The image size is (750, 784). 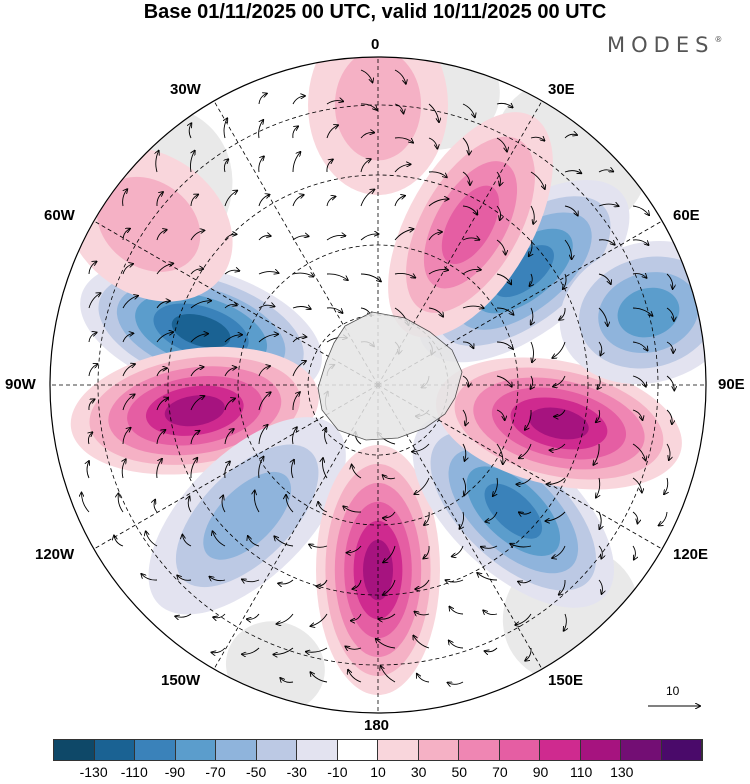 What do you see at coordinates (673, 691) in the screenshot?
I see `vector-reference-label: 10` at bounding box center [673, 691].